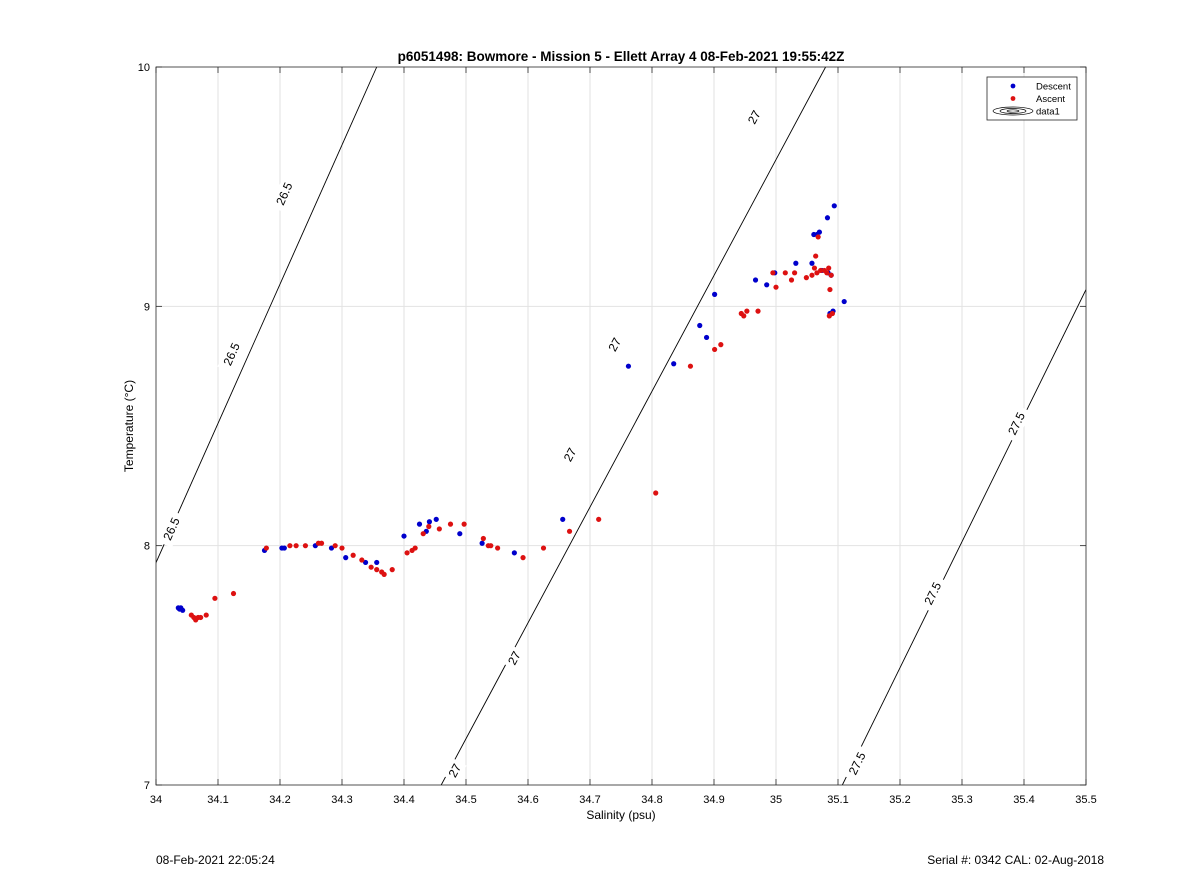 This screenshot has width=1200, height=885. Describe the element at coordinates (1085, 800) in the screenshot. I see `x-tick-label: 35.5` at that location.